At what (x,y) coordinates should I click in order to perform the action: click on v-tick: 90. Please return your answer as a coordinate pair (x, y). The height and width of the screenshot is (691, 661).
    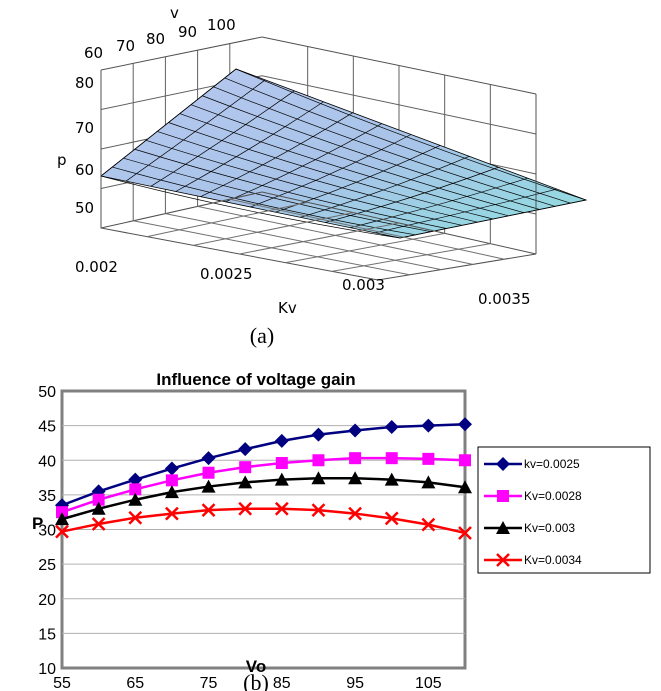
    Looking at the image, I should click on (187, 32).